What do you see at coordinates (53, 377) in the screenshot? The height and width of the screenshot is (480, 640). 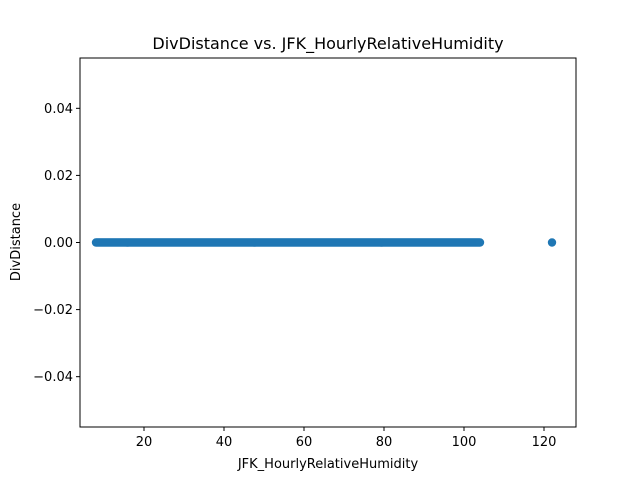 I see `y-tick-label: −0.04` at bounding box center [53, 377].